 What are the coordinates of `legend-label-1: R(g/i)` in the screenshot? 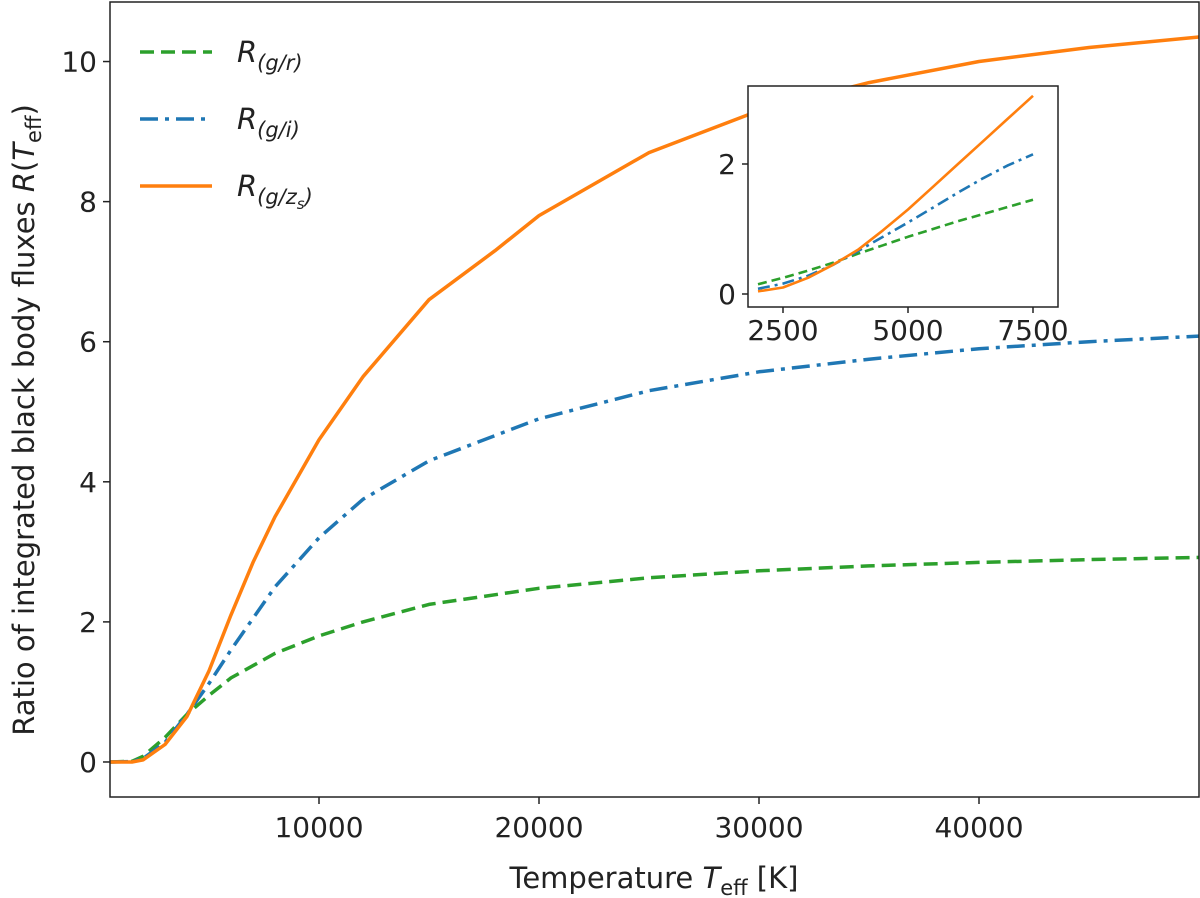 It's located at (268, 122).